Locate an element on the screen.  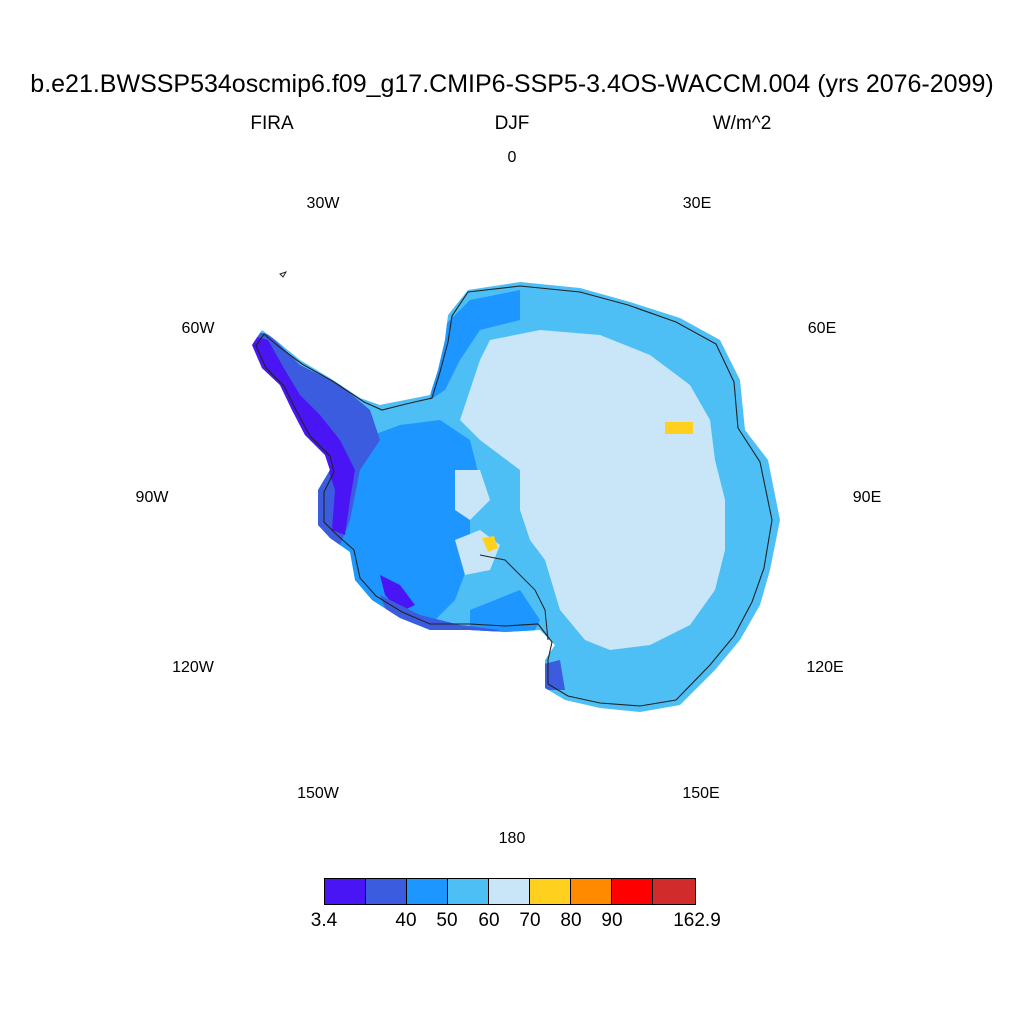
interior-plateau is located at coordinates (592, 490).